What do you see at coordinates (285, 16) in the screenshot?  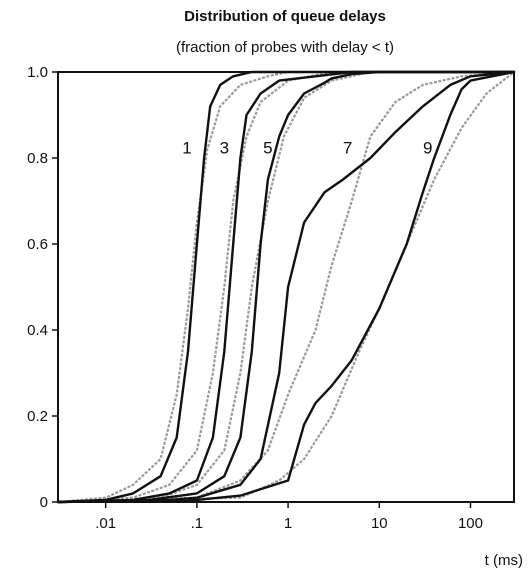 I see `chart-title: Distribution of queue delays` at bounding box center [285, 16].